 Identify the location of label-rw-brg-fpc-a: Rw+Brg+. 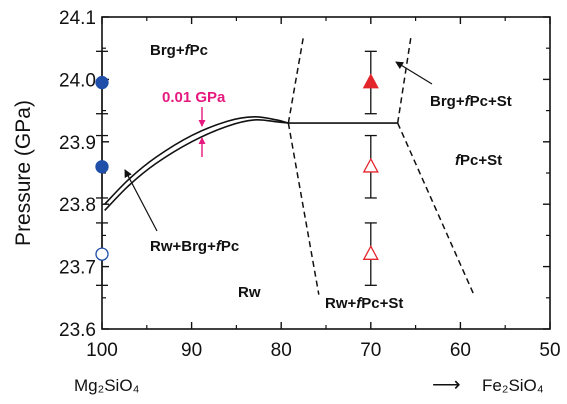
(183, 246).